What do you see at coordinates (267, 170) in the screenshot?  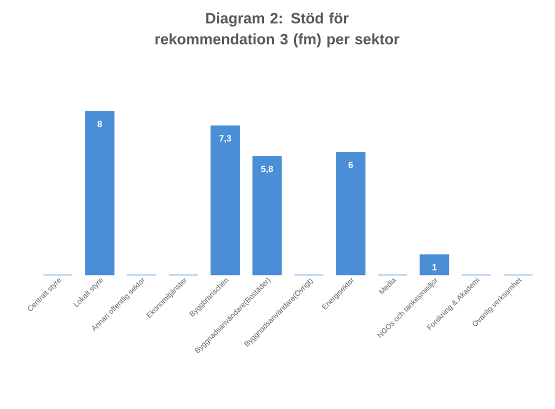 I see `data-label: 5,8` at bounding box center [267, 170].